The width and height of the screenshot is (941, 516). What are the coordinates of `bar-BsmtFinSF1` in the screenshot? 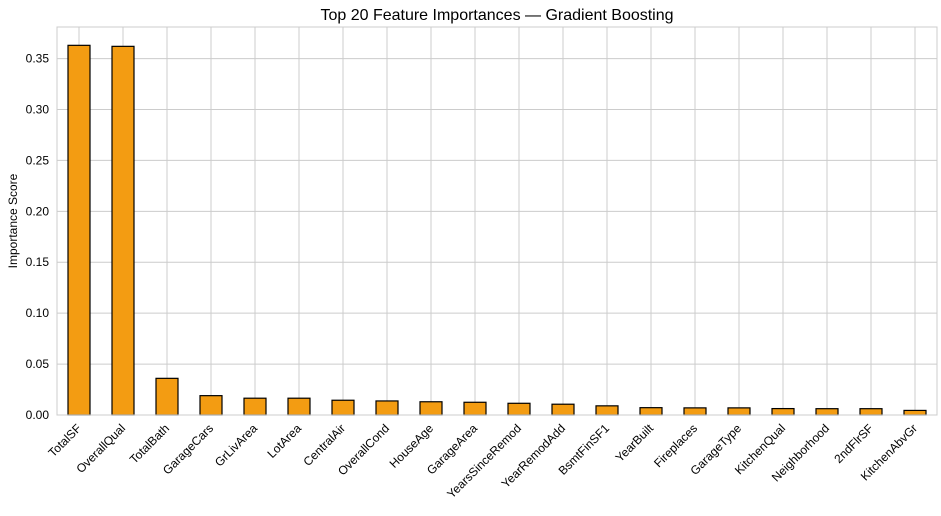 It's located at (607, 410).